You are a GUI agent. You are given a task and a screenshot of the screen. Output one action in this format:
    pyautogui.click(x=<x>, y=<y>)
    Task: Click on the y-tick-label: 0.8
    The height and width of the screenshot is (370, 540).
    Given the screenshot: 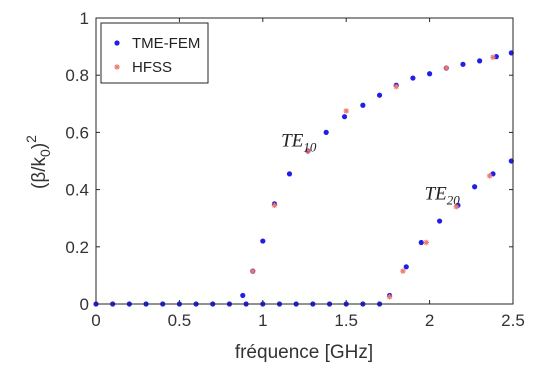 What is the action you would take?
    pyautogui.click(x=77, y=75)
    